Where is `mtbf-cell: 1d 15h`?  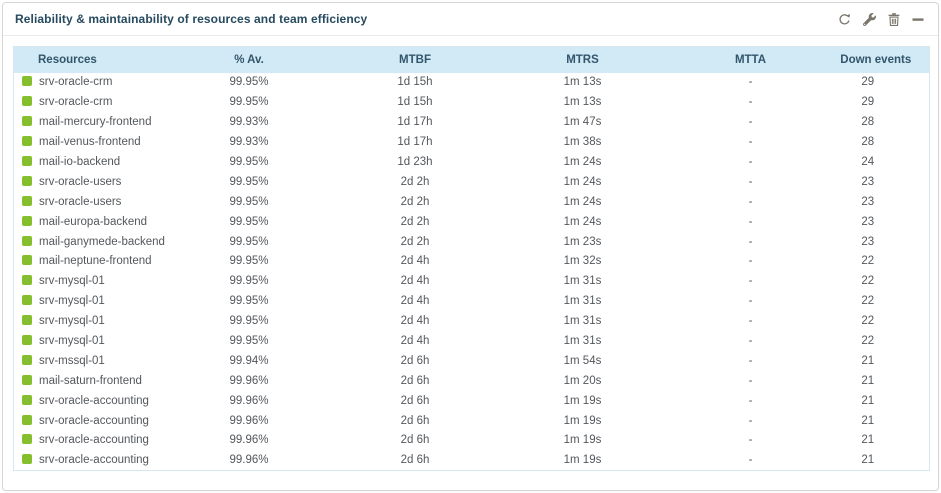
mtbf-cell: 1d 15h is located at coordinates (415, 102).